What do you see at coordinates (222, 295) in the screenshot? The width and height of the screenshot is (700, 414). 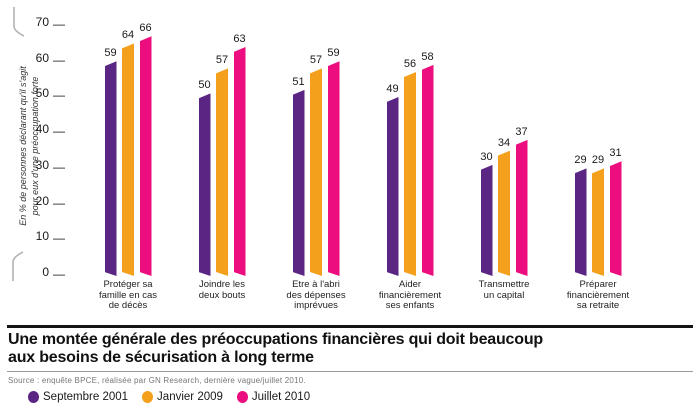 I see `category-label-line: deux bouts` at bounding box center [222, 295].